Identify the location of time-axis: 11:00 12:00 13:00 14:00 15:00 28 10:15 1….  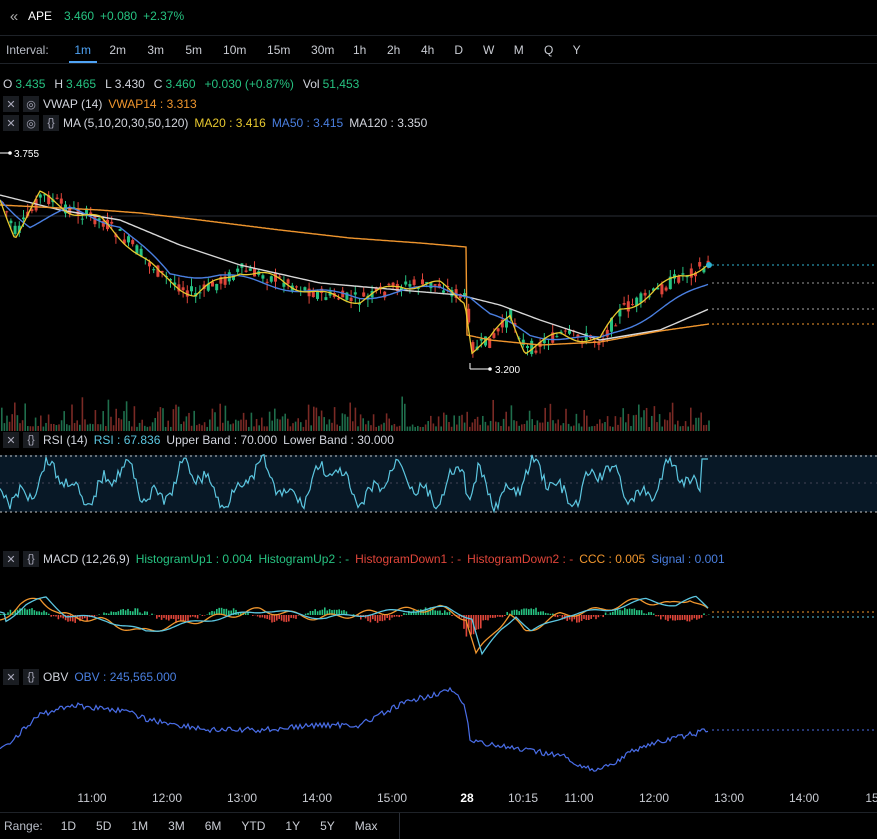
(477, 798).